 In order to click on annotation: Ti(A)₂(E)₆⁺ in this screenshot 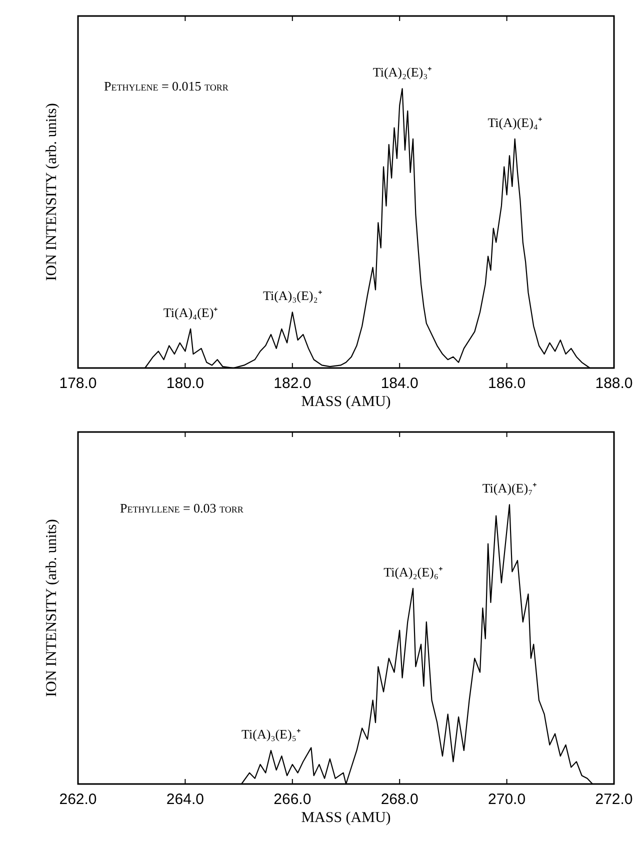, I will do `click(413, 572)`.